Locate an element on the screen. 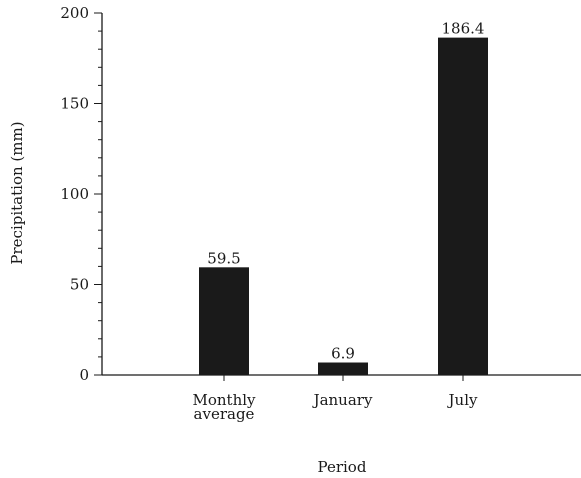 This screenshot has height=478, width=581. x-tick-label: July is located at coordinates (462, 400).